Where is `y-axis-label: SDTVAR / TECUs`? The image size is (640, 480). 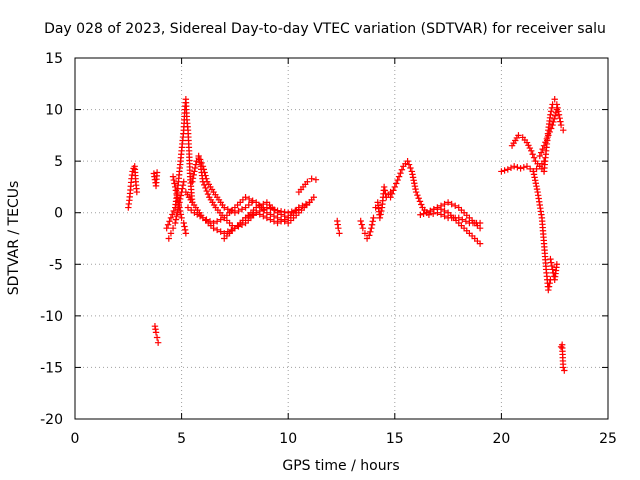
y-axis-label: SDTVAR / TECUs is located at coordinates (14, 238).